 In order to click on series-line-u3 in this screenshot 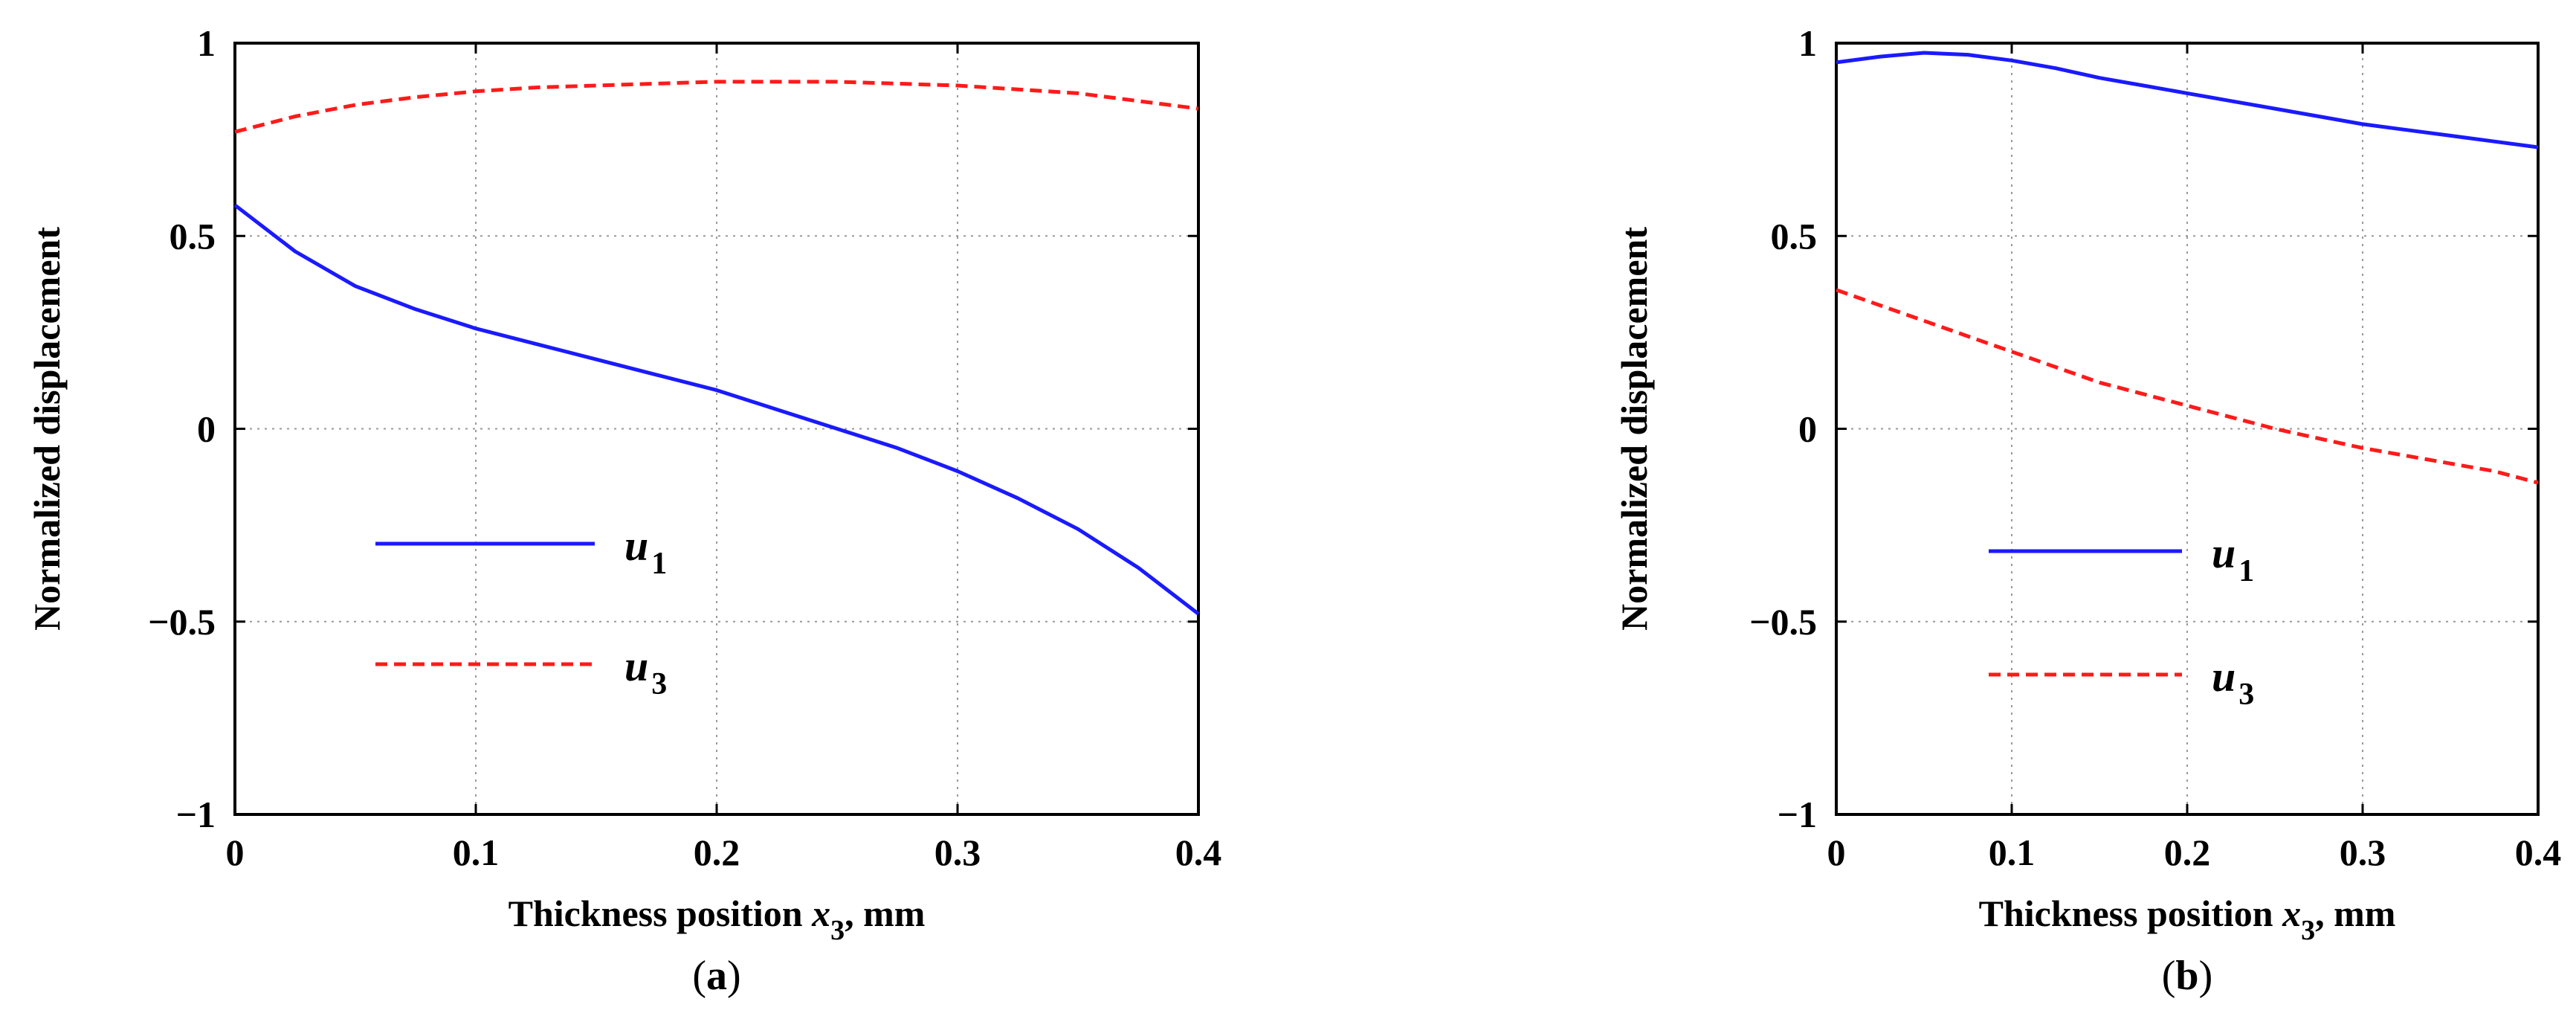, I will do `click(716, 107)`.